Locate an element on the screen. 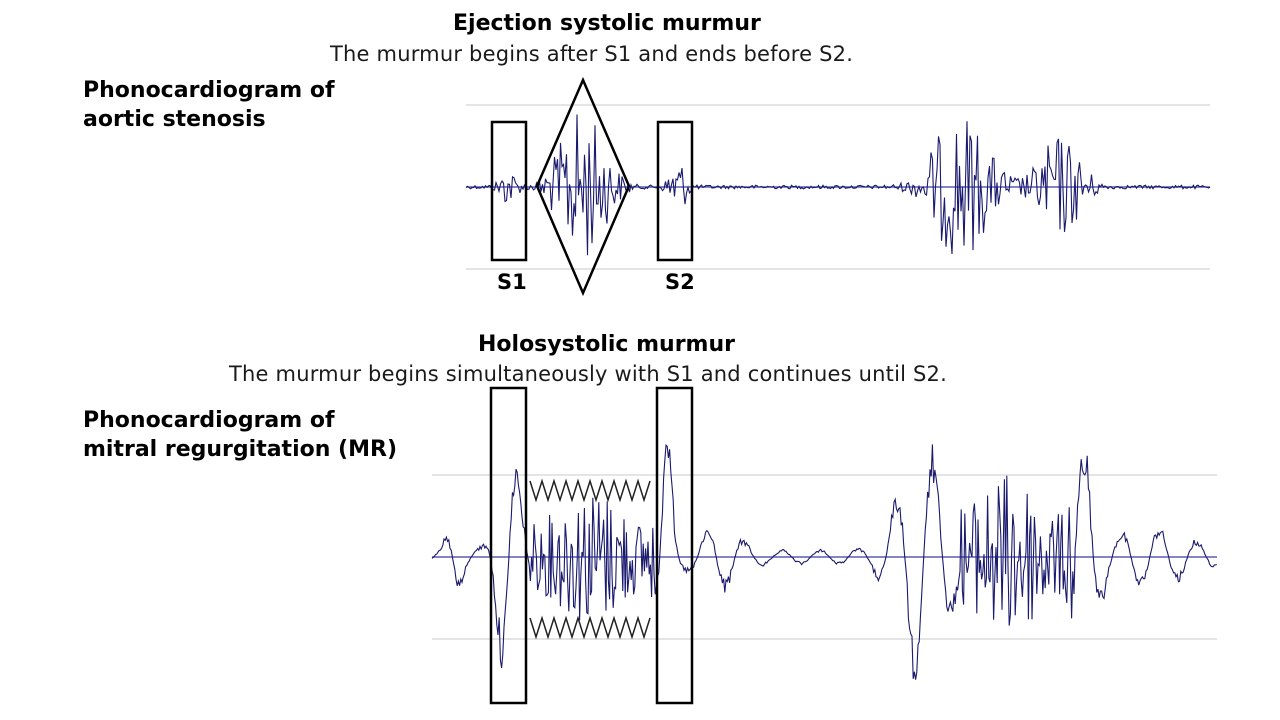 The height and width of the screenshot is (720, 1280). mr-s2-box is located at coordinates (674, 545).